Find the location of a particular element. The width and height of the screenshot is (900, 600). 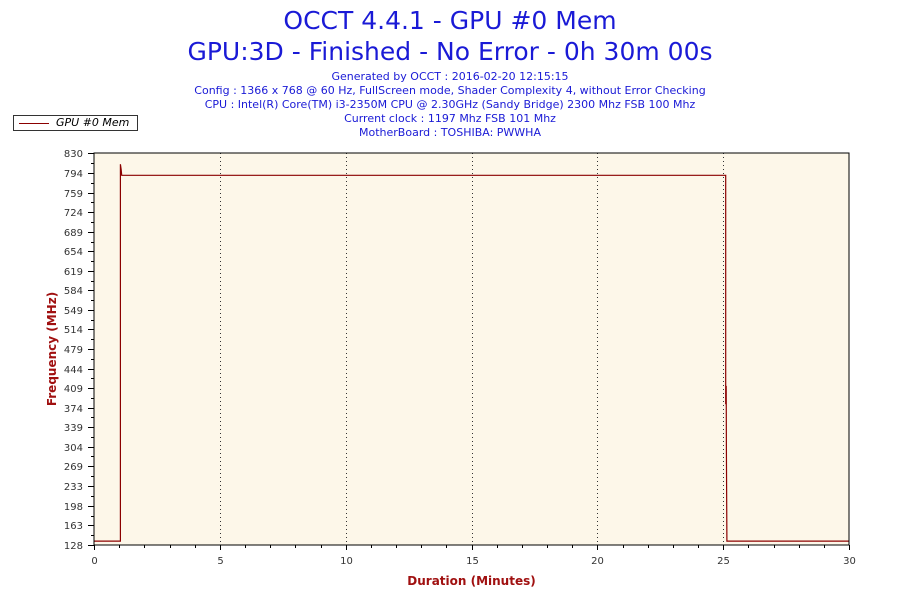

info-generated: Generated by OCCT : 2016-02-20 12:15:15 is located at coordinates (450, 76).